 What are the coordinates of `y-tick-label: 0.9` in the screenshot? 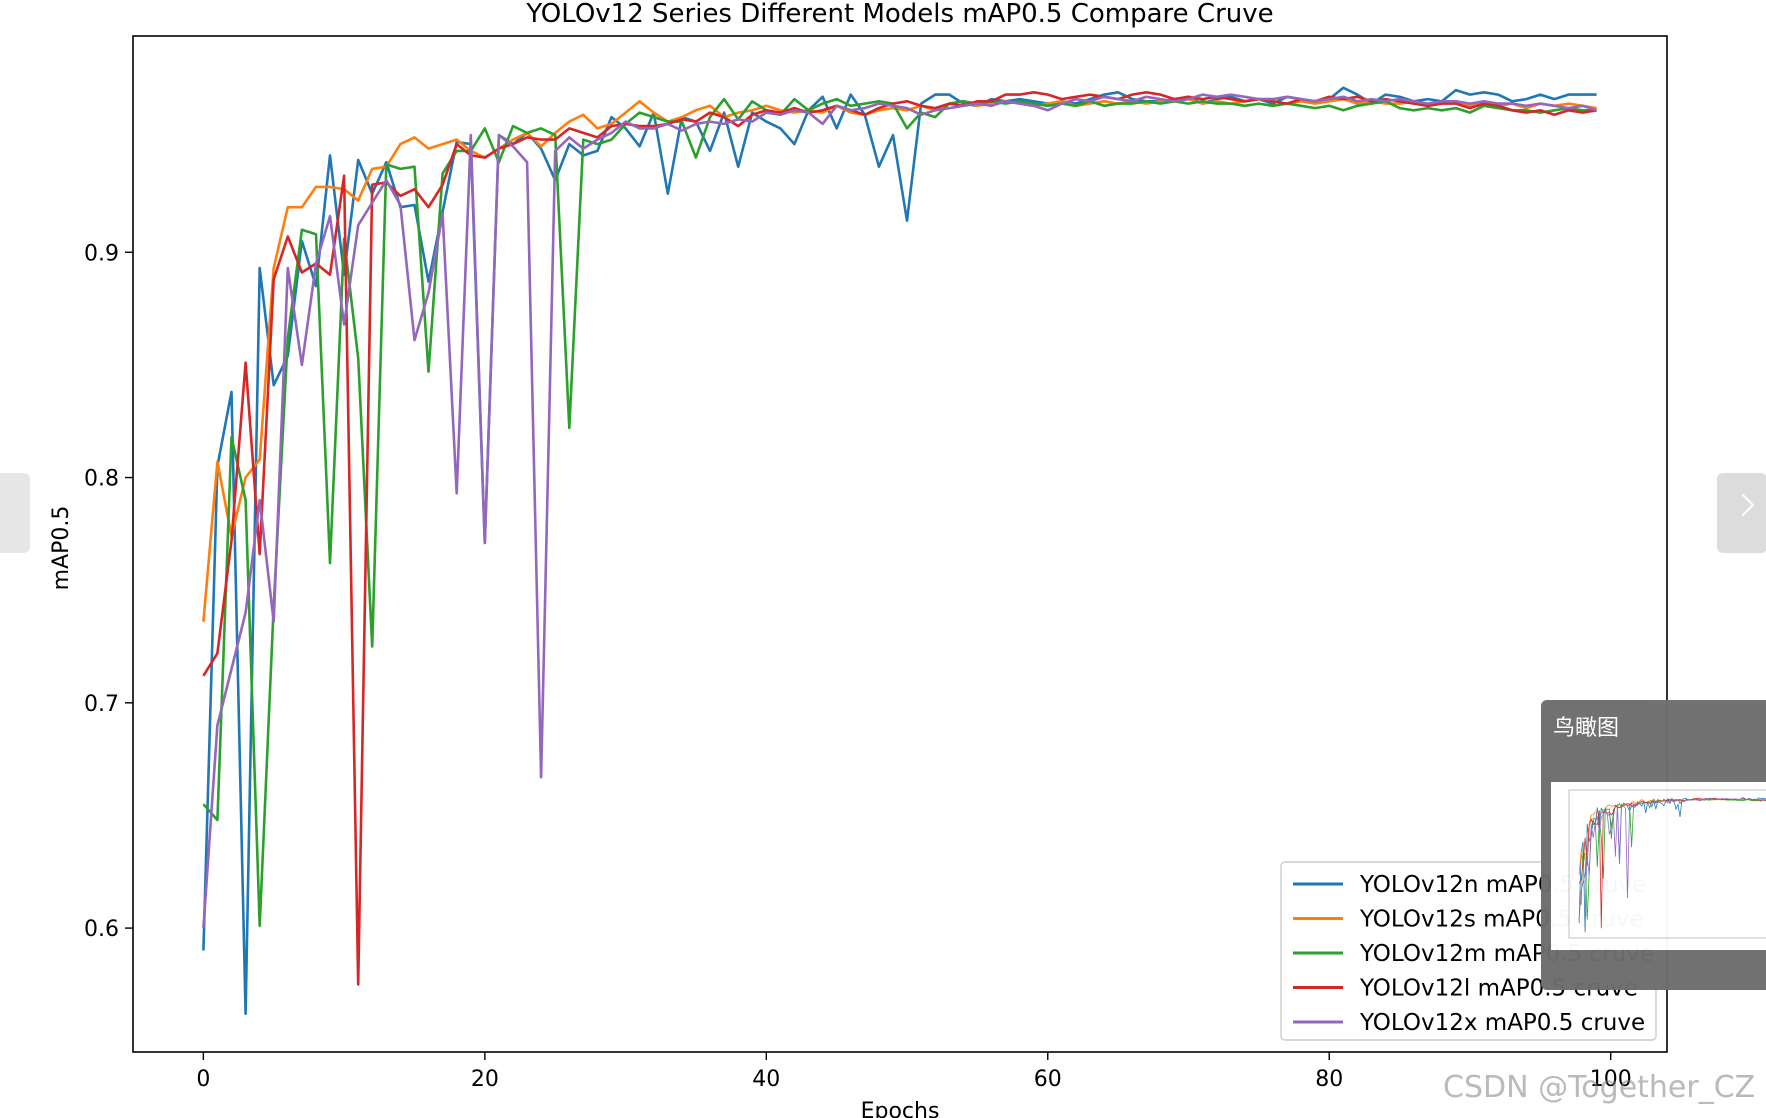 It's located at (101, 253).